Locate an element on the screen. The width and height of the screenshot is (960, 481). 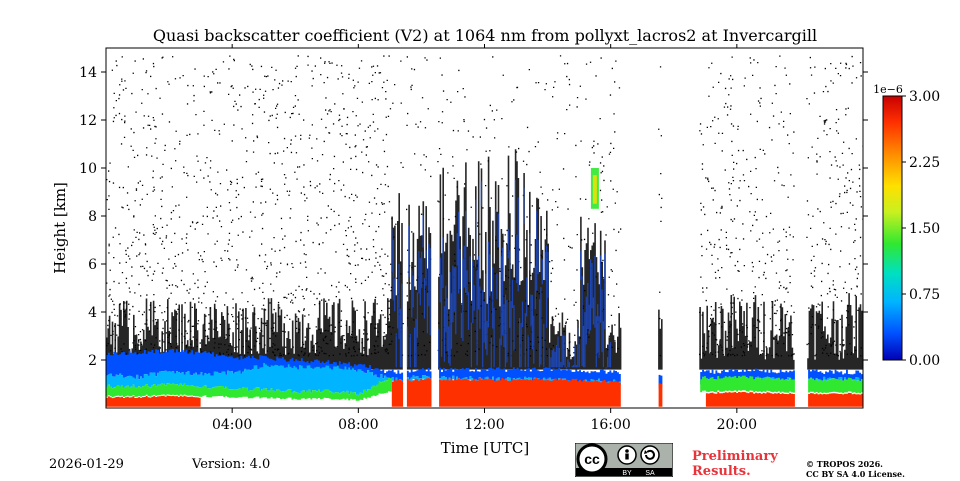
copyright-line-2: CC BY SA 4.0 License. is located at coordinates (855, 474).